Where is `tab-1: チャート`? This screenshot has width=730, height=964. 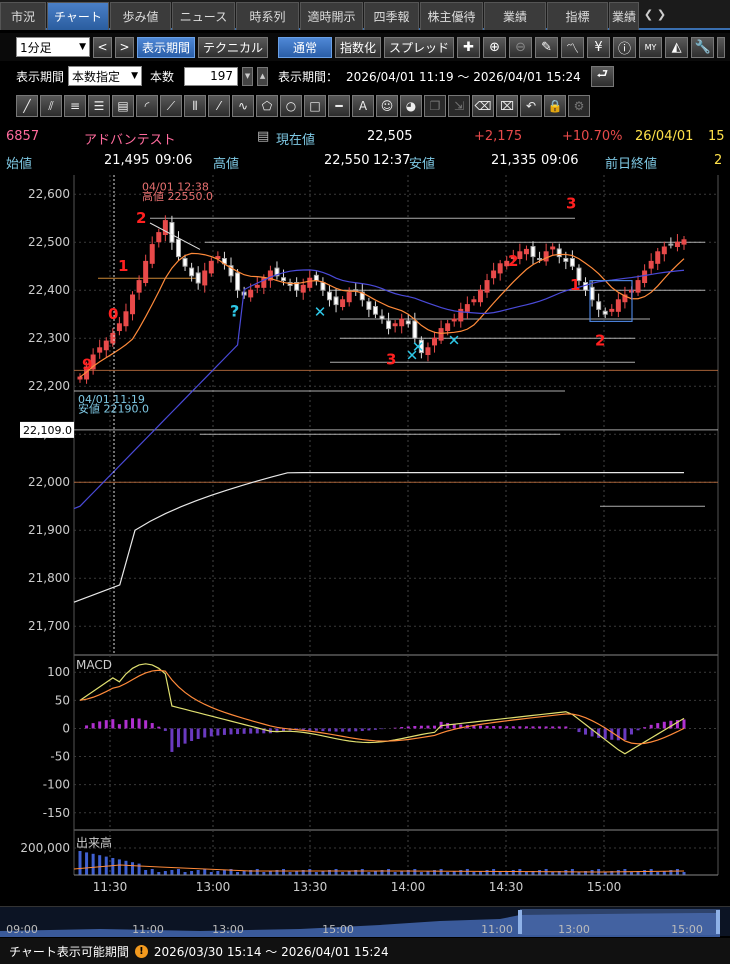 tab-1: チャート is located at coordinates (78, 16).